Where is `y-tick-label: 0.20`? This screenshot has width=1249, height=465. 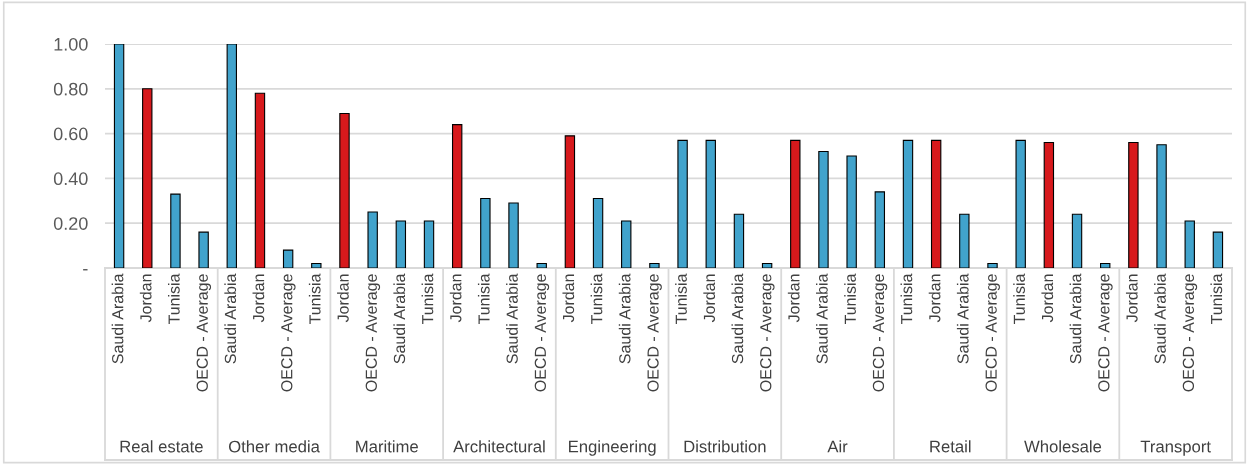
y-tick-label: 0.20 is located at coordinates (70, 223).